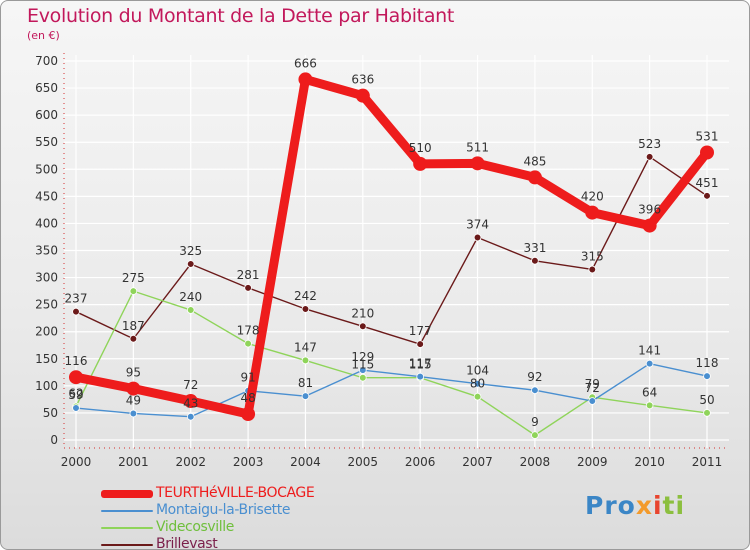 Image resolution: width=750 pixels, height=550 pixels. Describe the element at coordinates (305, 462) in the screenshot. I see `x-tick-label: 2004` at that location.